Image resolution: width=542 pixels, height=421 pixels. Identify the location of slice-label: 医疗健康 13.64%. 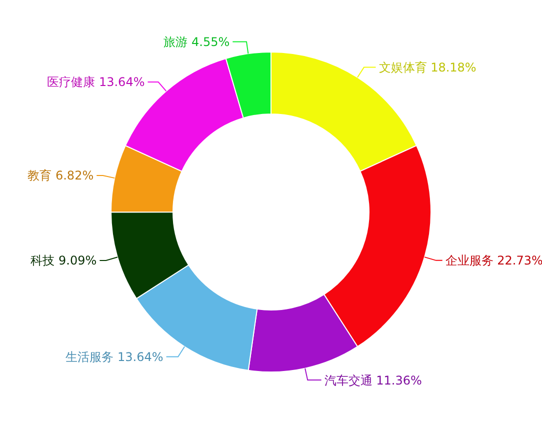
(96, 82).